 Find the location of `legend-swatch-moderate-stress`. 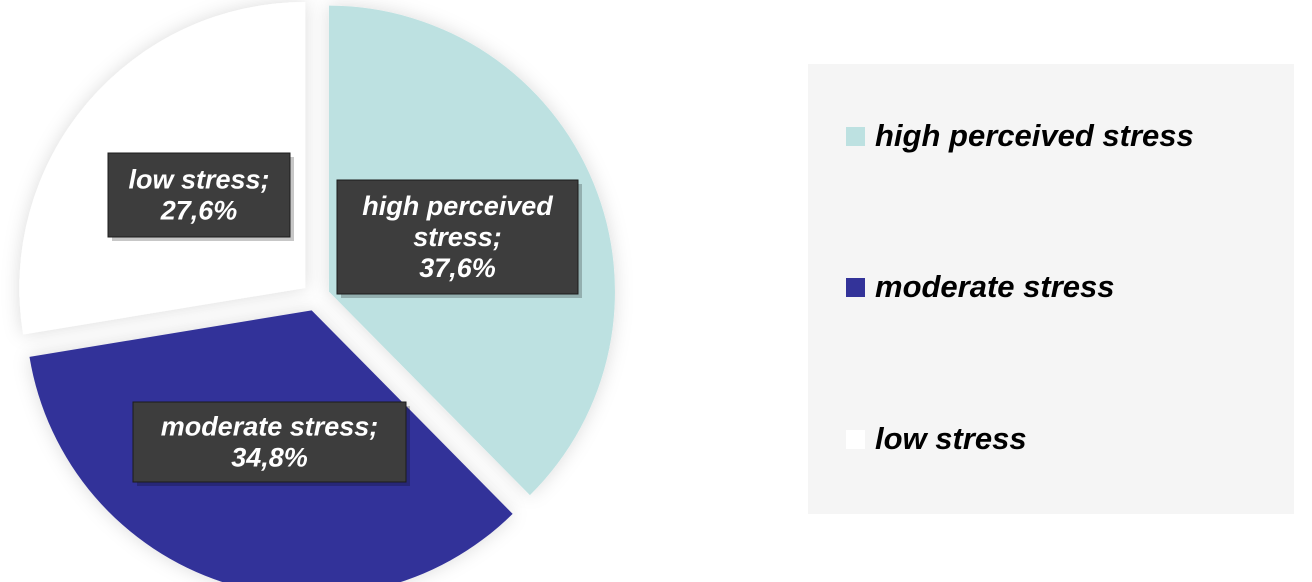

legend-swatch-moderate-stress is located at coordinates (855, 287).